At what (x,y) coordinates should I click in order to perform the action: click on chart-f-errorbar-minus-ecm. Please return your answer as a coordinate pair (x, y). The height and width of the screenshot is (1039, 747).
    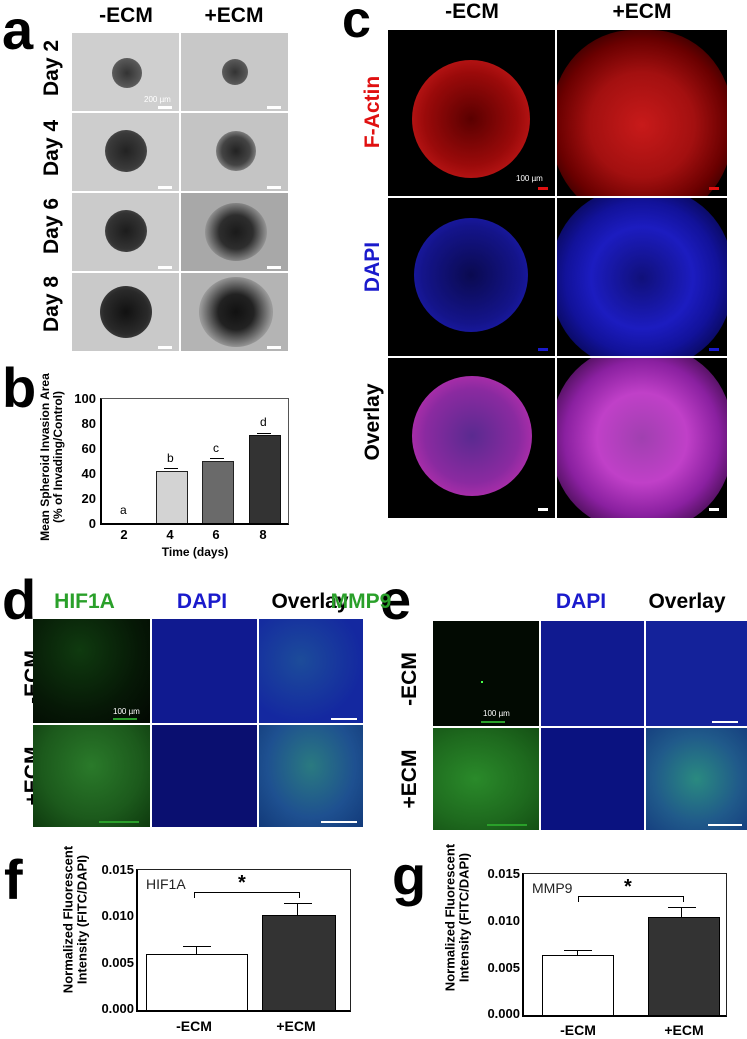
    Looking at the image, I should click on (197, 950).